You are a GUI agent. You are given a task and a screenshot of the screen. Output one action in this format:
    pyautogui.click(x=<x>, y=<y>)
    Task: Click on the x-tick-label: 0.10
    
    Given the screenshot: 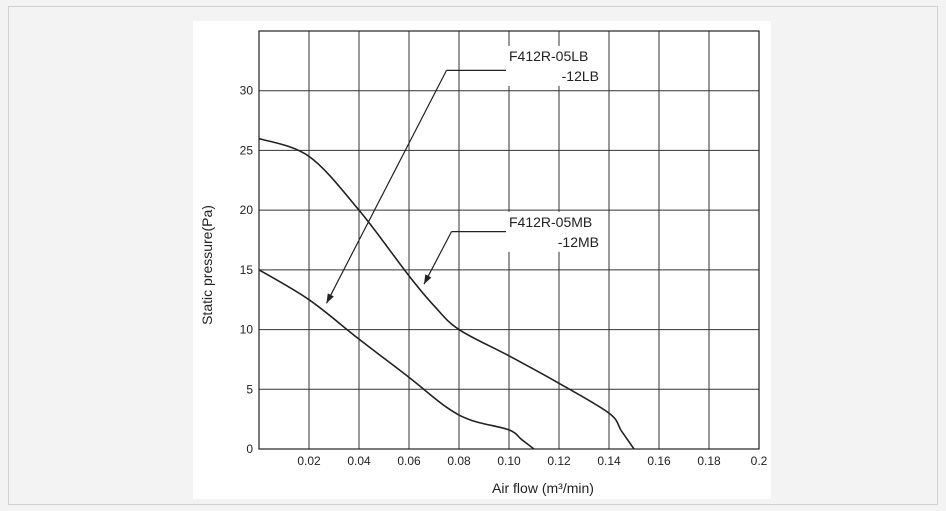 What is the action you would take?
    pyautogui.click(x=509, y=461)
    